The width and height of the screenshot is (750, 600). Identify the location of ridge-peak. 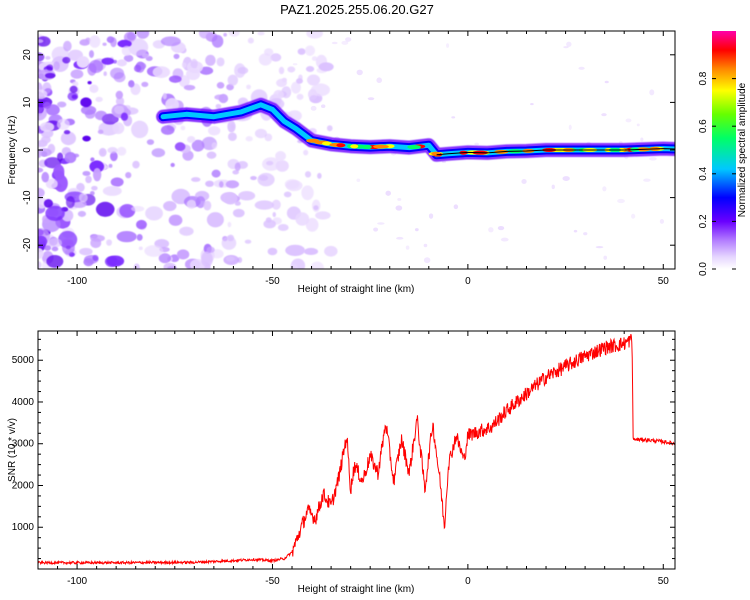
(341, 145).